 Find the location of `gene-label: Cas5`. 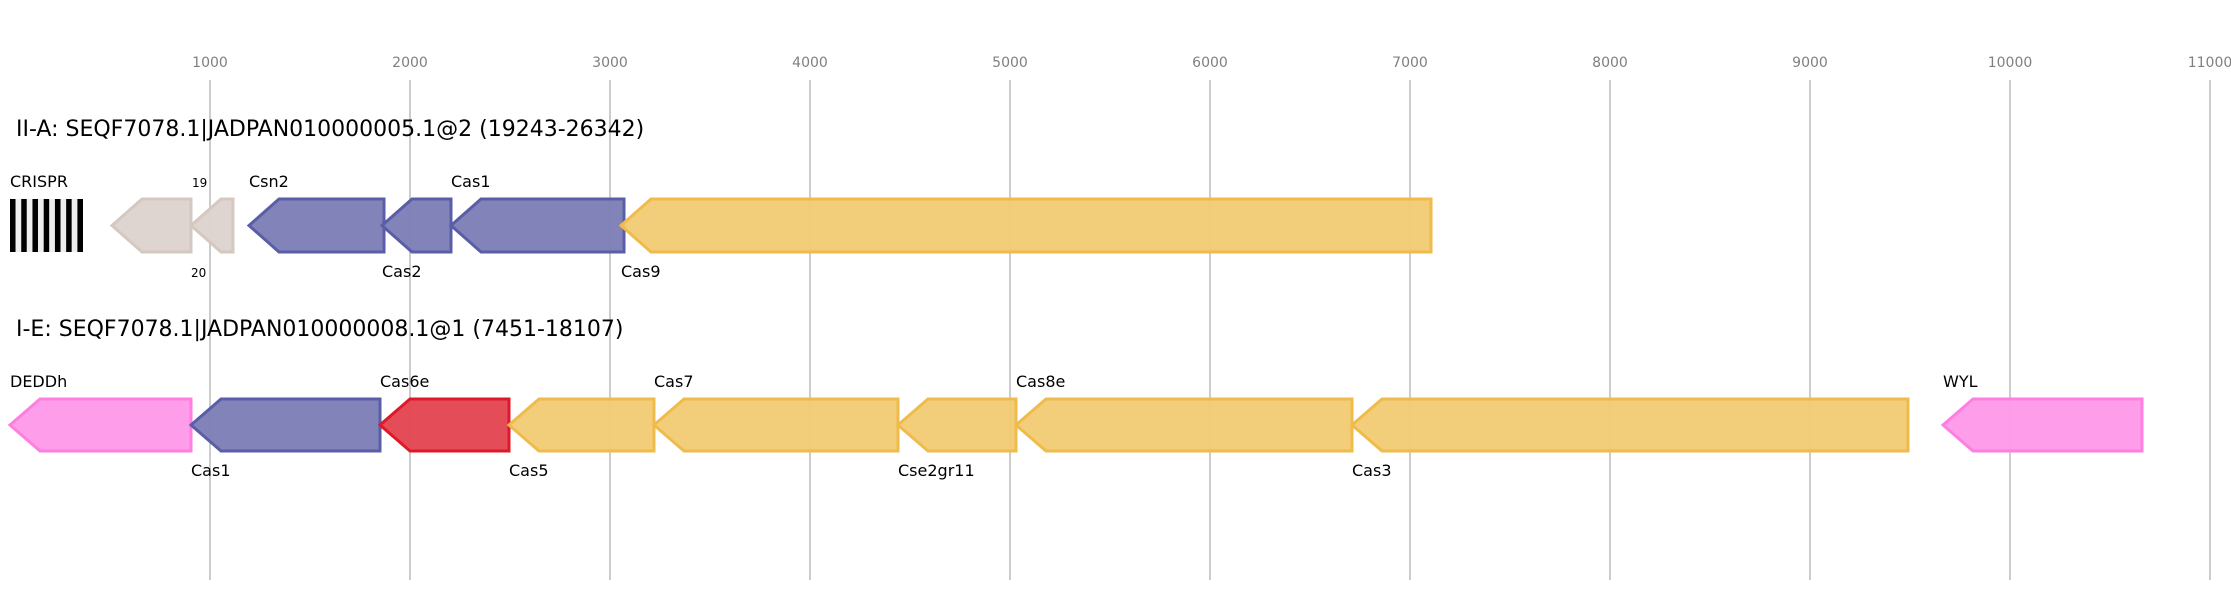

gene-label: Cas5 is located at coordinates (529, 470).